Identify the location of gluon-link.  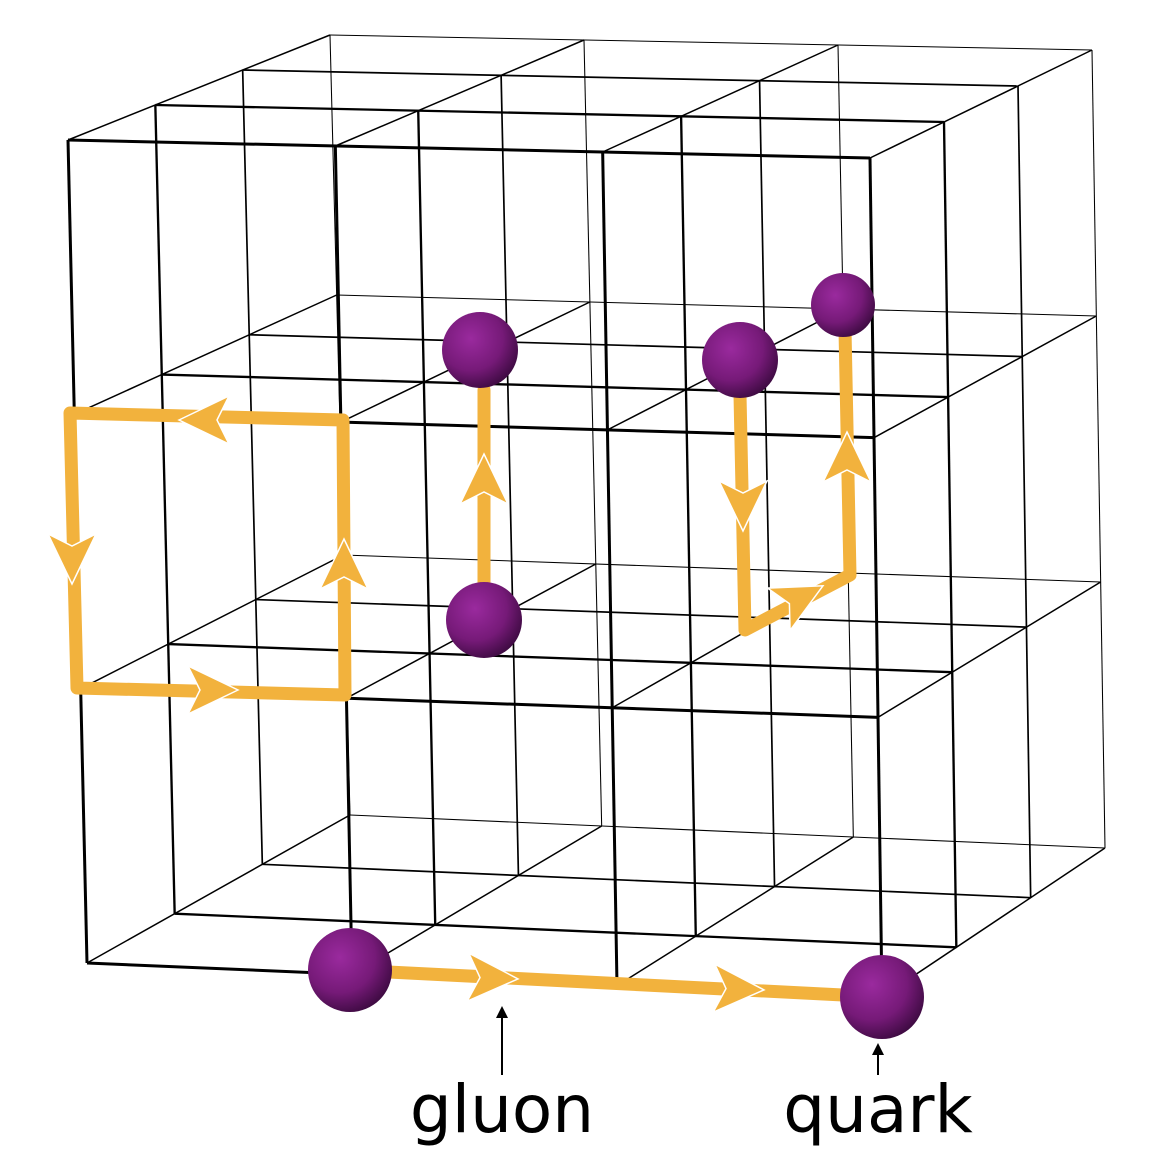
(616, 983).